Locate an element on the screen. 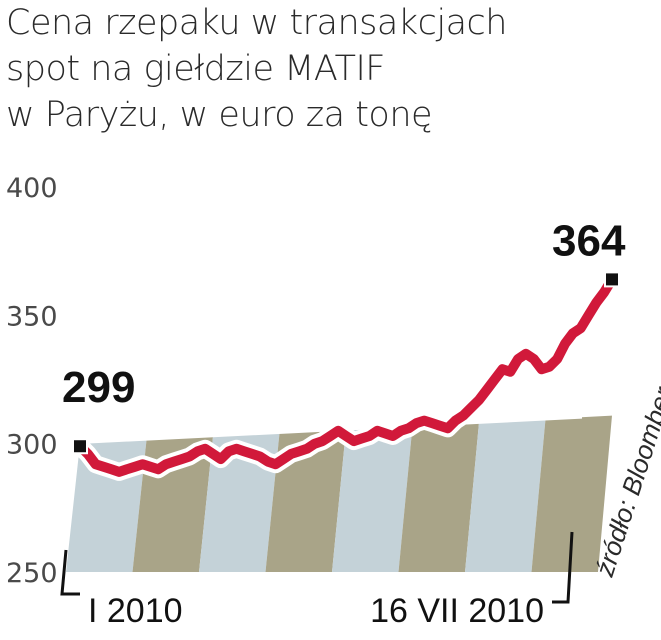 The image size is (661, 640). x-label-end: 16 VII 2010 is located at coordinates (457, 611).